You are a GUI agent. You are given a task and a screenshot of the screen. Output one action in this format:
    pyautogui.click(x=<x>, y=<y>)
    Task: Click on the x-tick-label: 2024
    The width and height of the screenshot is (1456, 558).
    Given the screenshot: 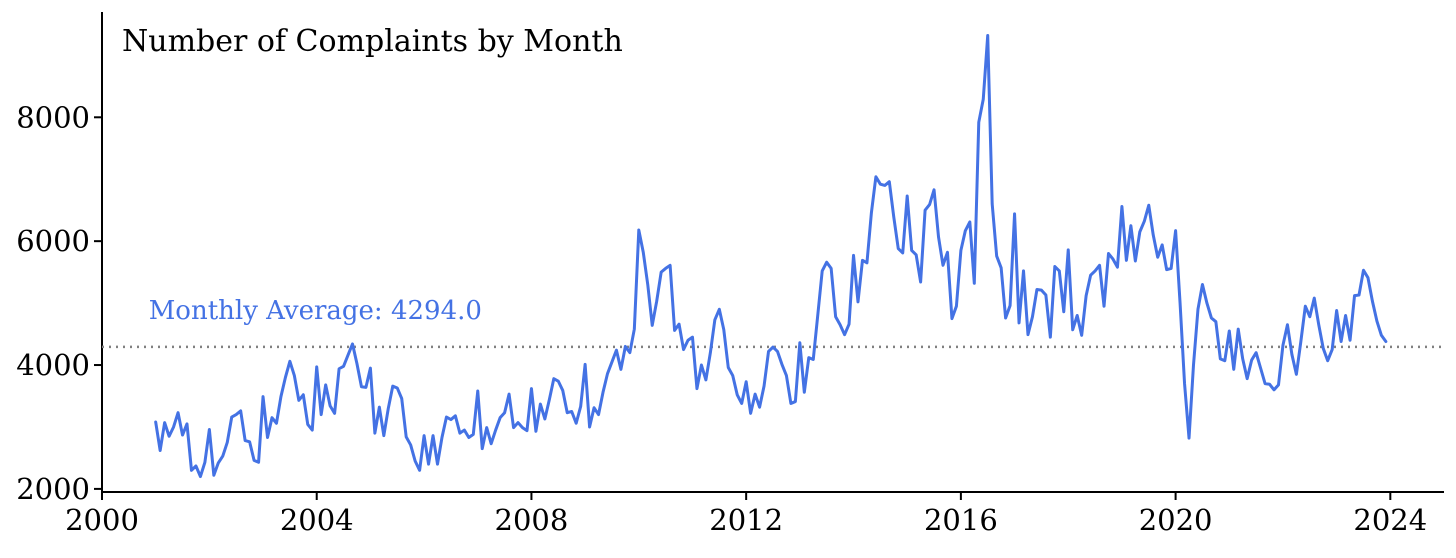 What is the action you would take?
    pyautogui.click(x=1390, y=520)
    